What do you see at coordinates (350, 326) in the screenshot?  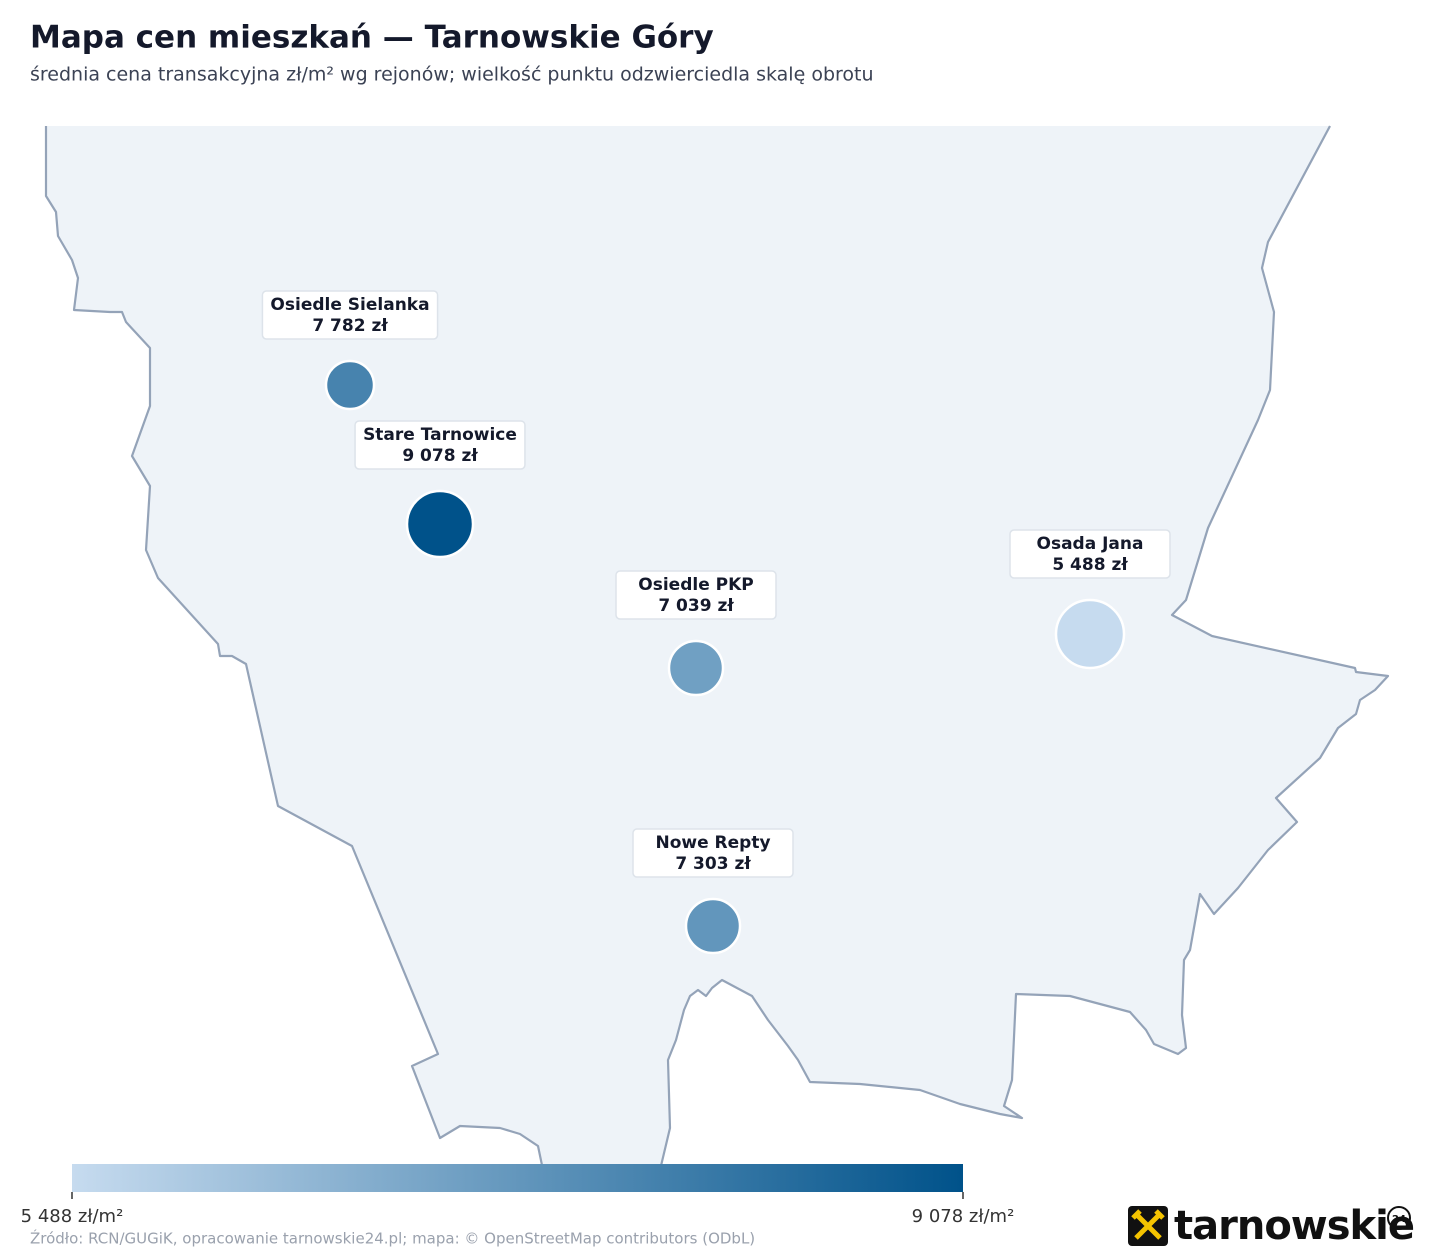 I see `price-label: 7 782 zł` at bounding box center [350, 326].